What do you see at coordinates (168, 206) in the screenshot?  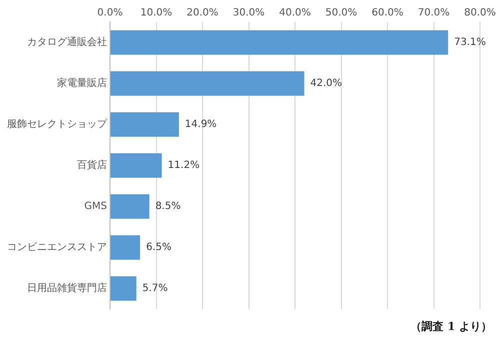 I see `data-label: 8.5%` at bounding box center [168, 206].